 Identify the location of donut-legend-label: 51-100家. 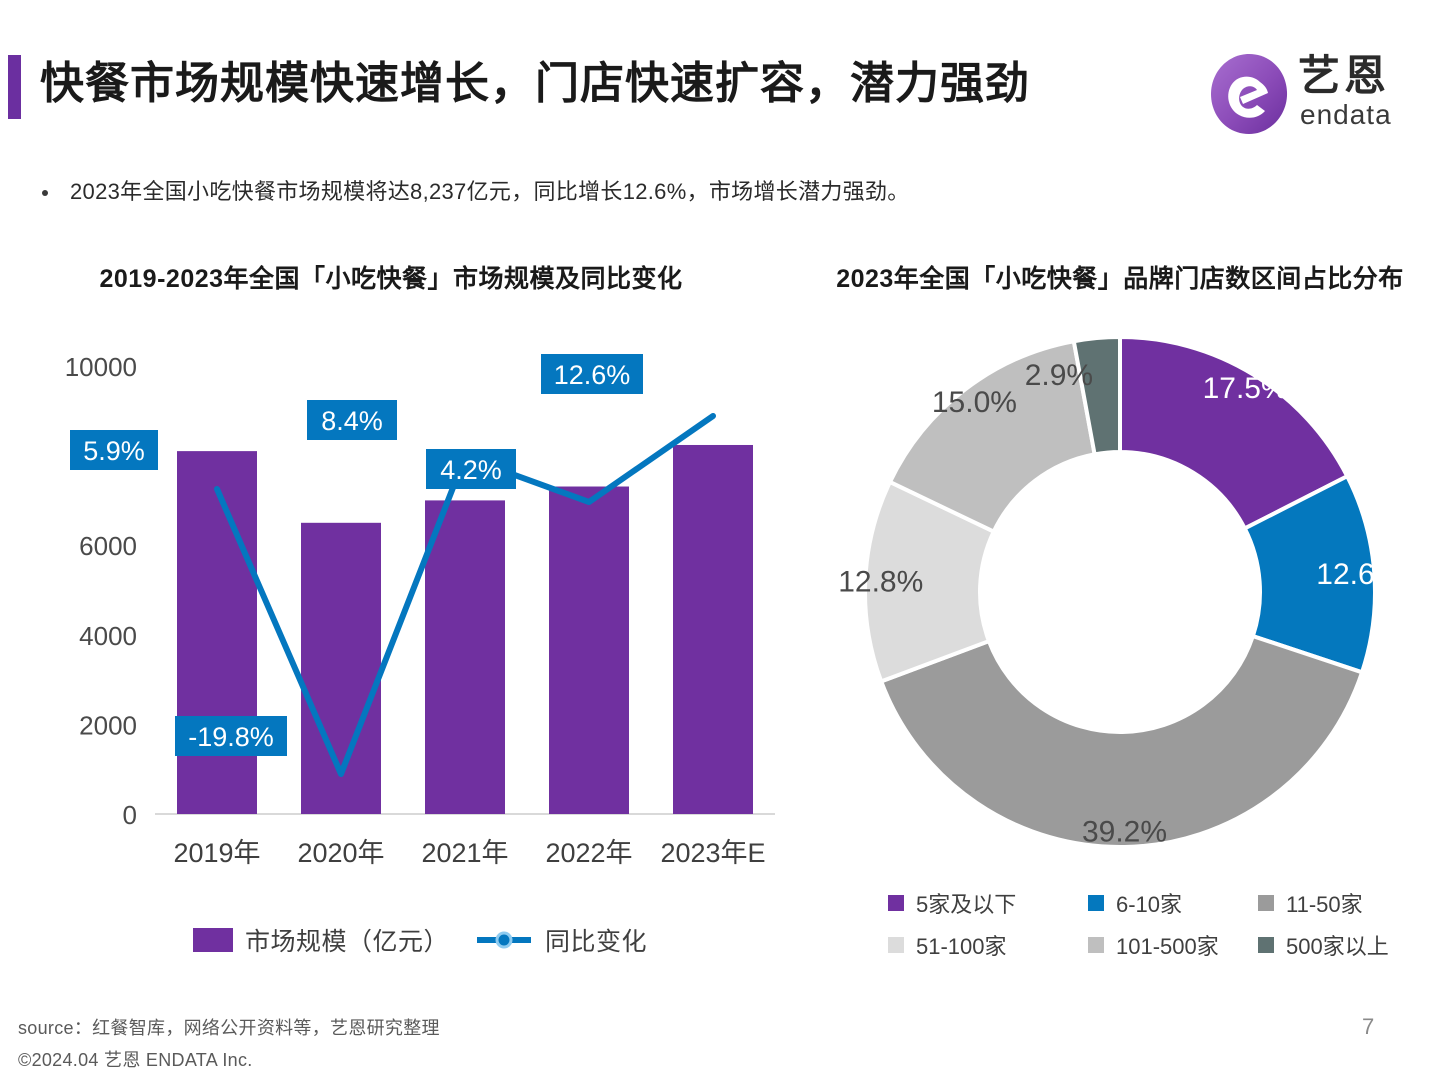
(961, 946).